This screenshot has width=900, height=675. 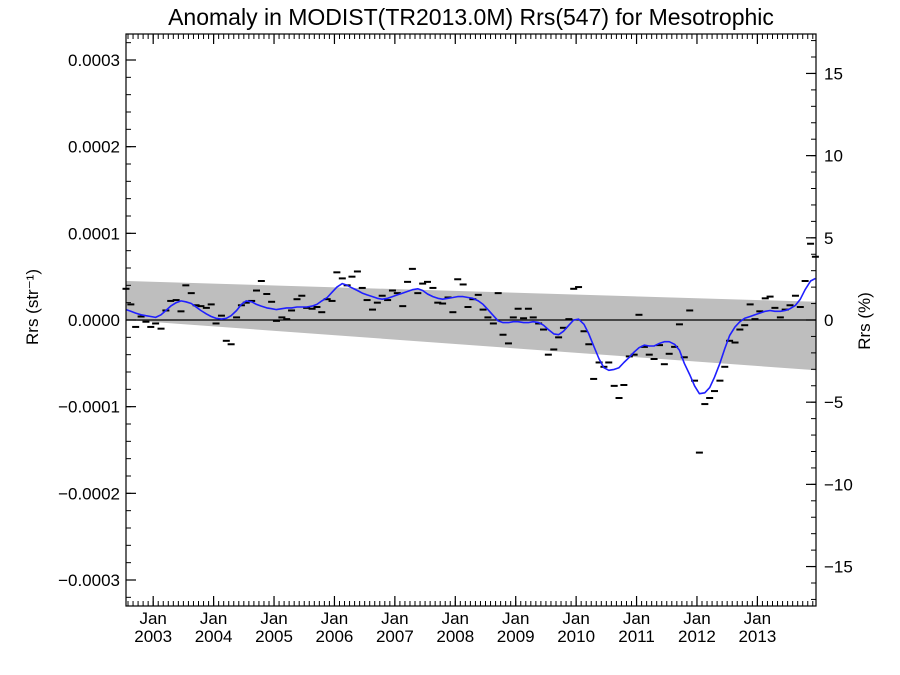 What do you see at coordinates (833, 402) in the screenshot?
I see `y-tick-label-right-4: −5` at bounding box center [833, 402].